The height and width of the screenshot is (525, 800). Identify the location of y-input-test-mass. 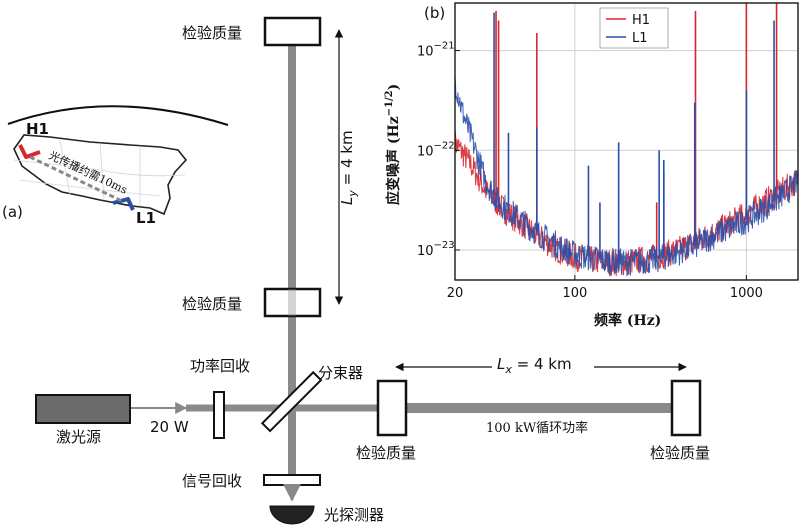
(292, 302).